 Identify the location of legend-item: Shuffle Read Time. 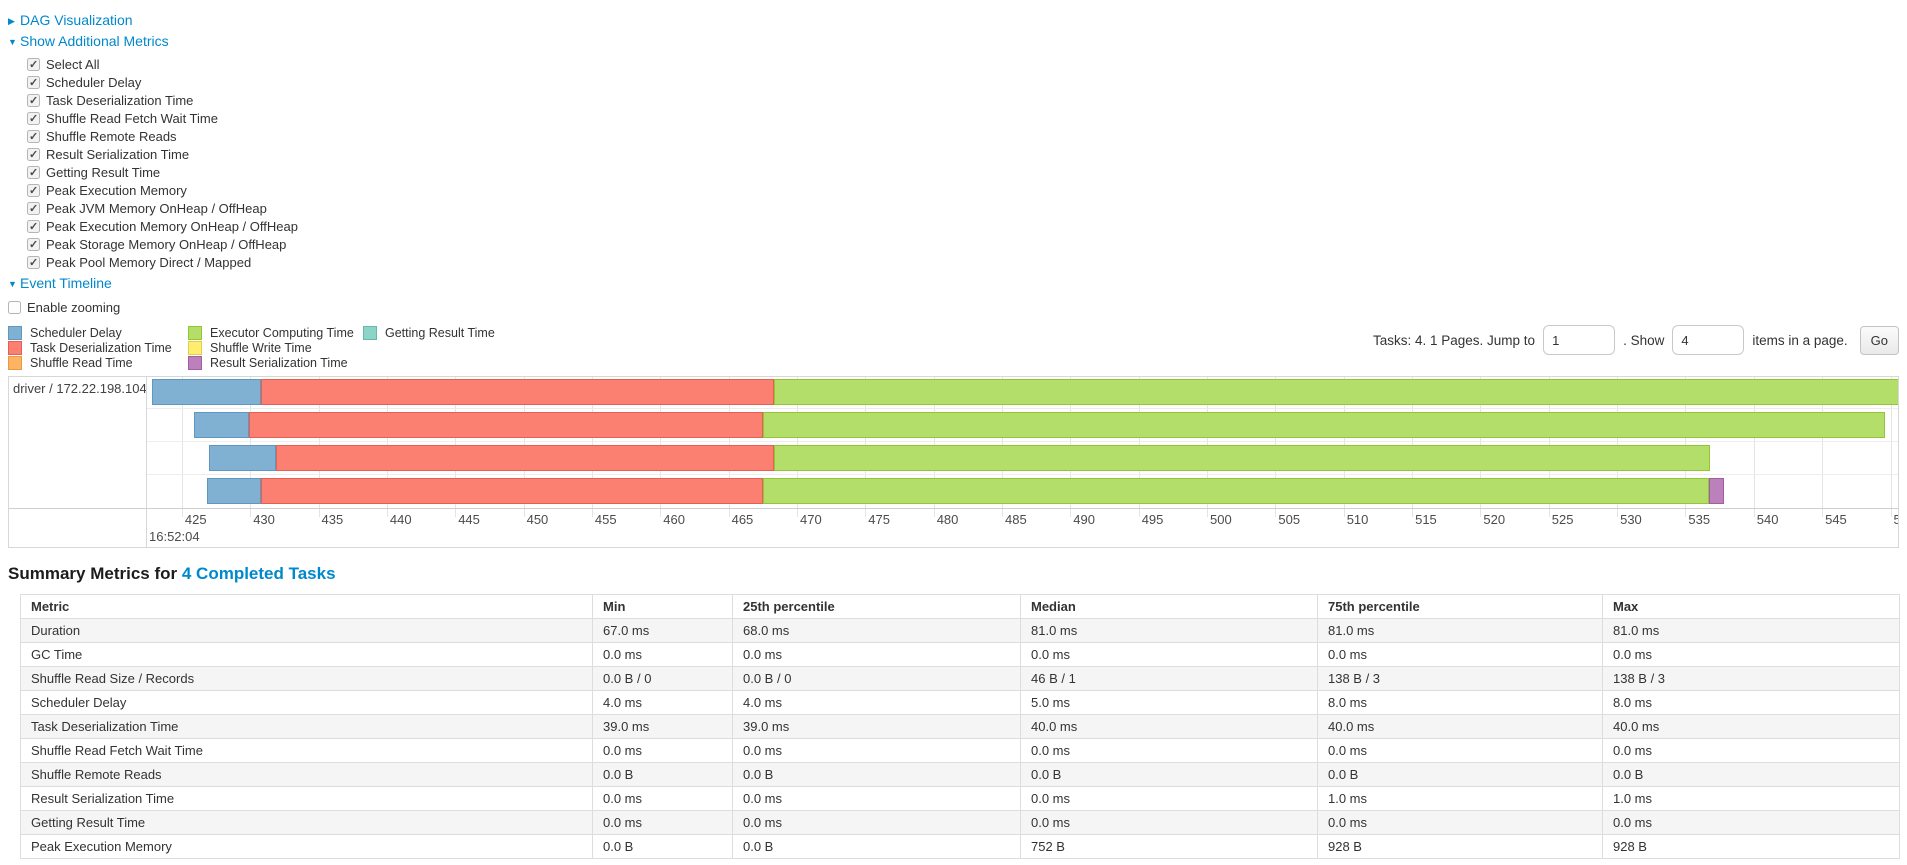
(98, 362).